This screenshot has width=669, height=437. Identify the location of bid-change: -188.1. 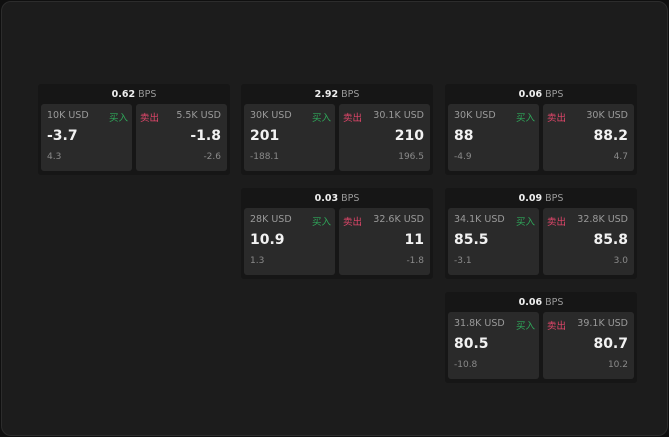
(265, 157).